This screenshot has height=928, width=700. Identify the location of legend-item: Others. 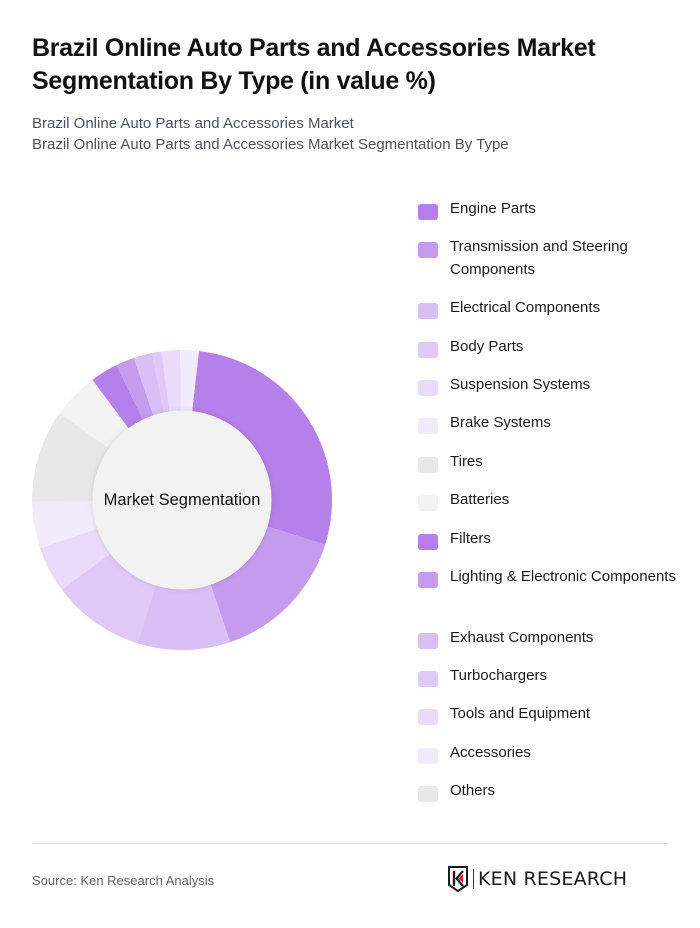
(549, 791).